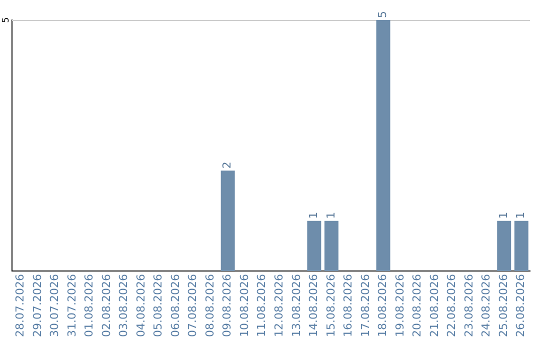  Describe the element at coordinates (469, 306) in the screenshot. I see `x-tick-label: 23.08.2026` at that location.